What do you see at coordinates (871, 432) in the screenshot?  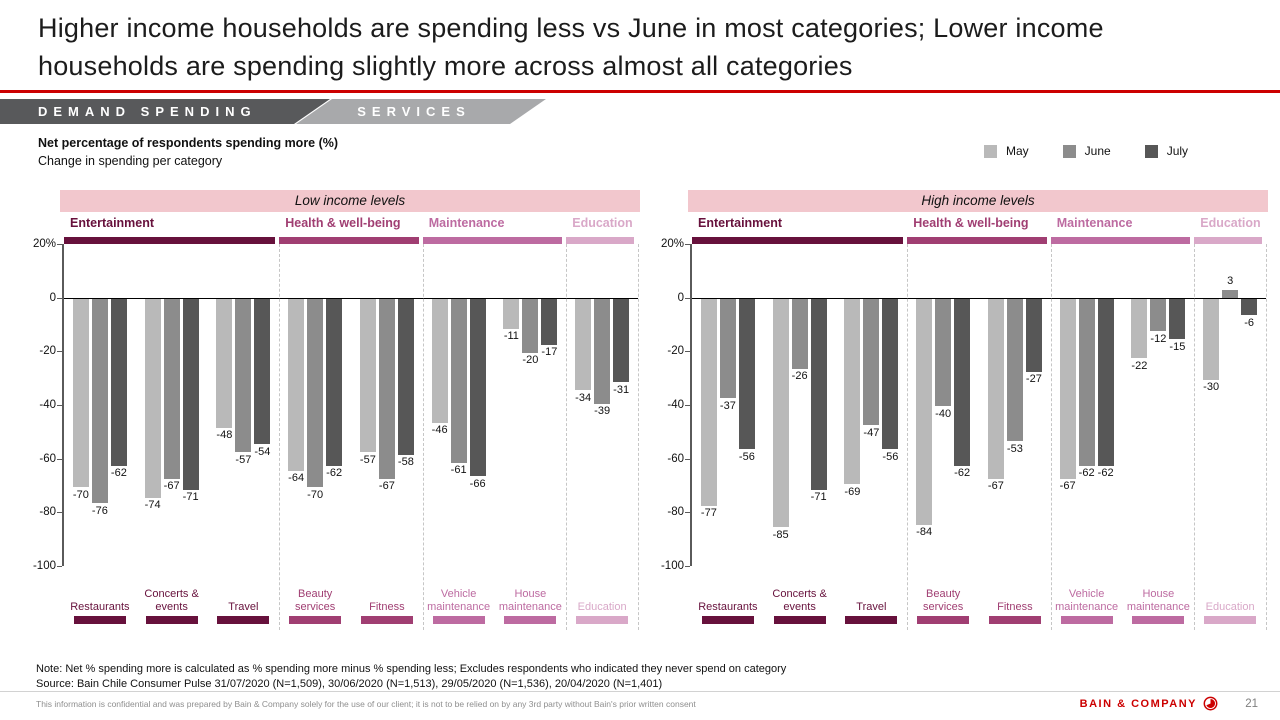 I see `bar-value-label: -47` at bounding box center [871, 432].